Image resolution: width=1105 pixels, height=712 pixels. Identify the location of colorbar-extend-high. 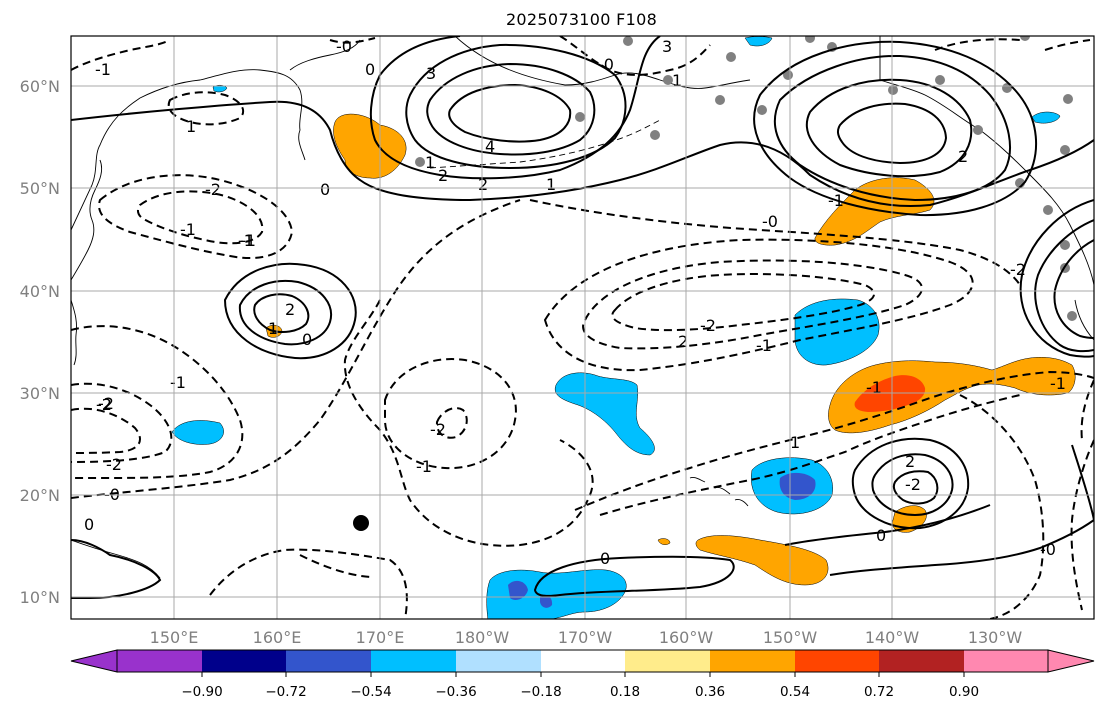
(1071, 661).